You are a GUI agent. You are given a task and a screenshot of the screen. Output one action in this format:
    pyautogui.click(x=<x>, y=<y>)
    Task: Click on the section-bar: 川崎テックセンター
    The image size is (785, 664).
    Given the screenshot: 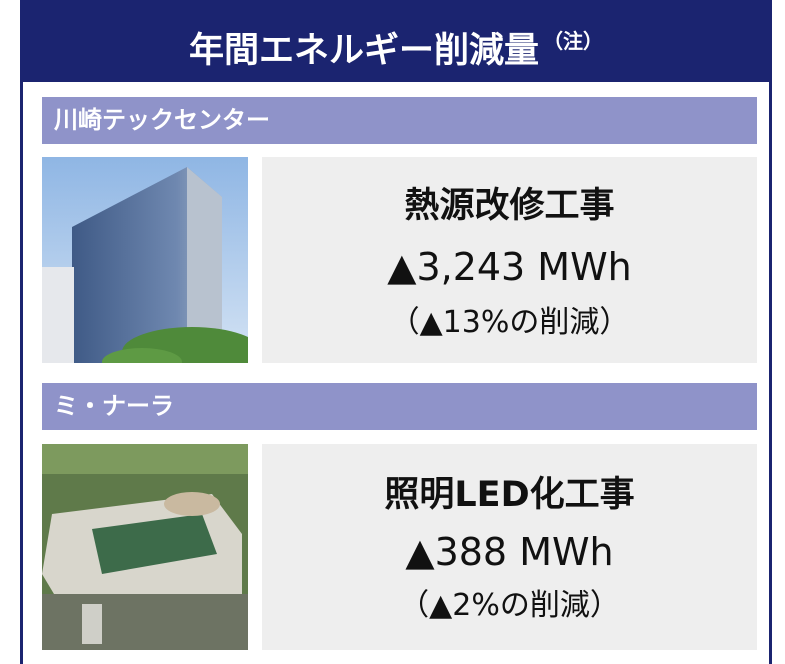 What is the action you would take?
    pyautogui.click(x=399, y=120)
    